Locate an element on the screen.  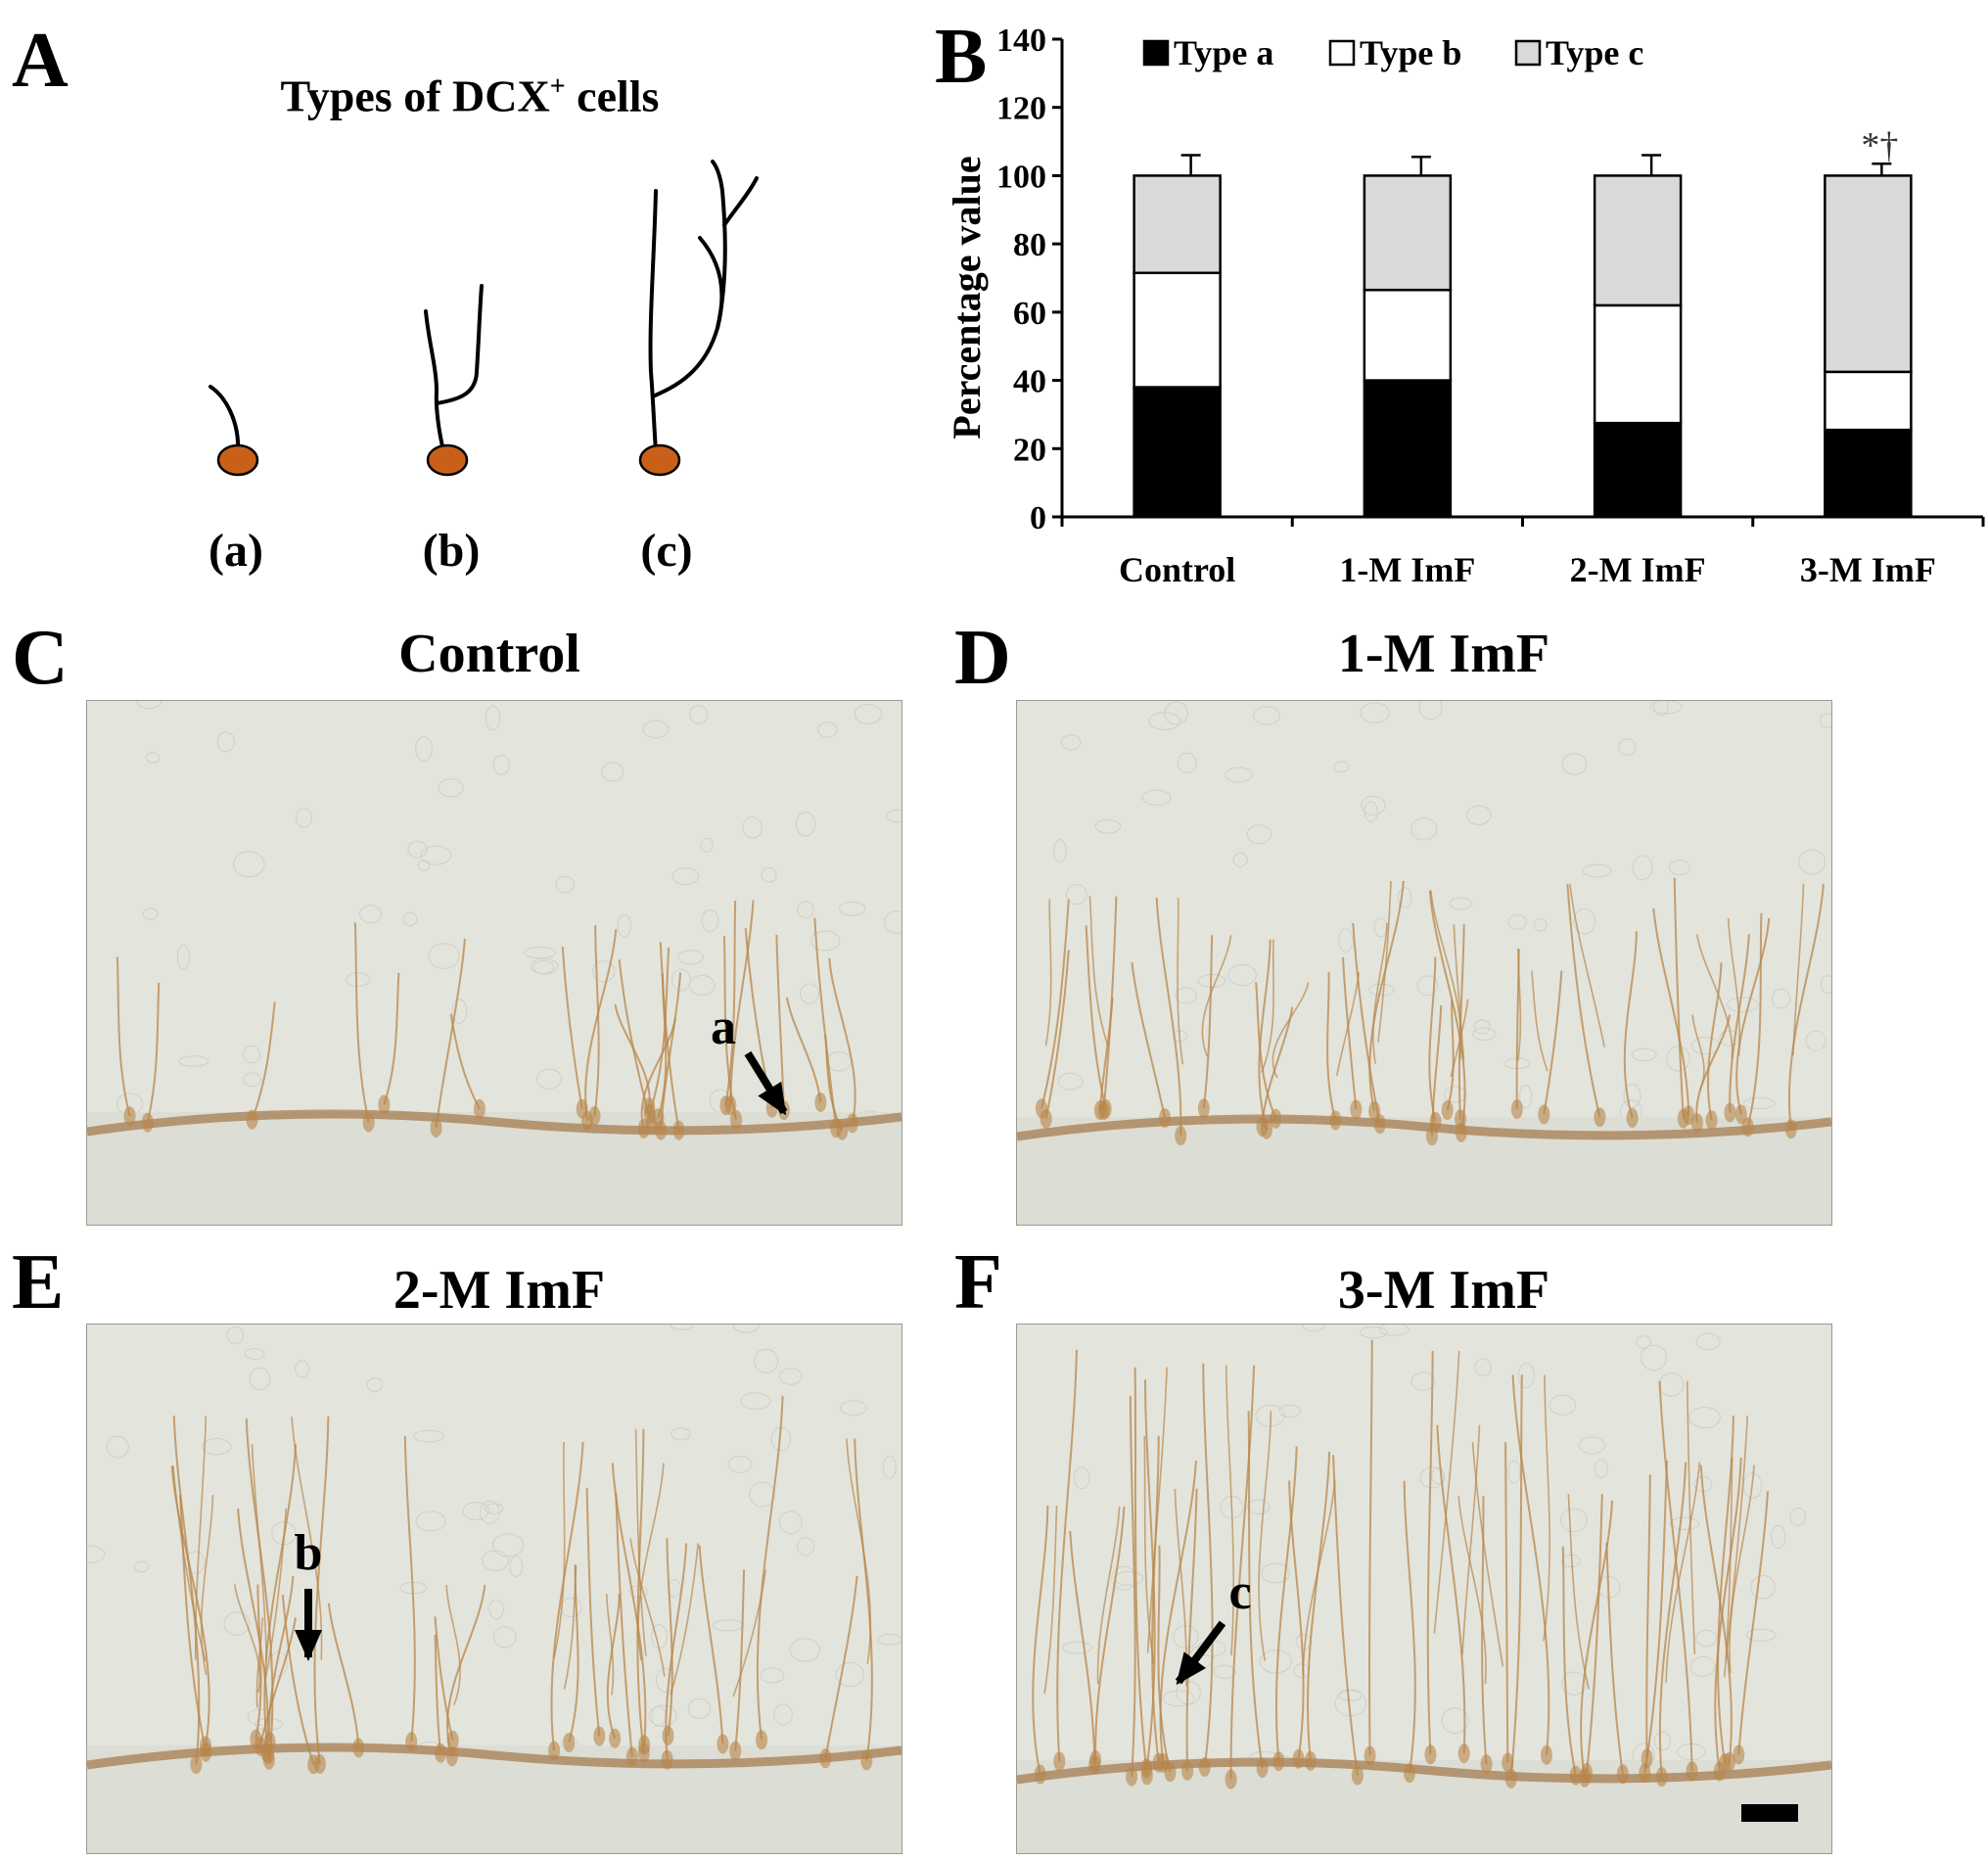
legend-swatch is located at coordinates (1342, 53).